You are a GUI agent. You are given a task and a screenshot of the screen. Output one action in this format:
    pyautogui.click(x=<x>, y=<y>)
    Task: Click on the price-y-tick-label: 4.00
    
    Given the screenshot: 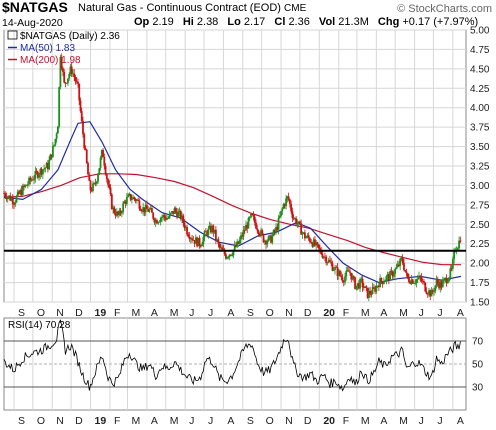 What is the action you would take?
    pyautogui.click(x=480, y=108)
    